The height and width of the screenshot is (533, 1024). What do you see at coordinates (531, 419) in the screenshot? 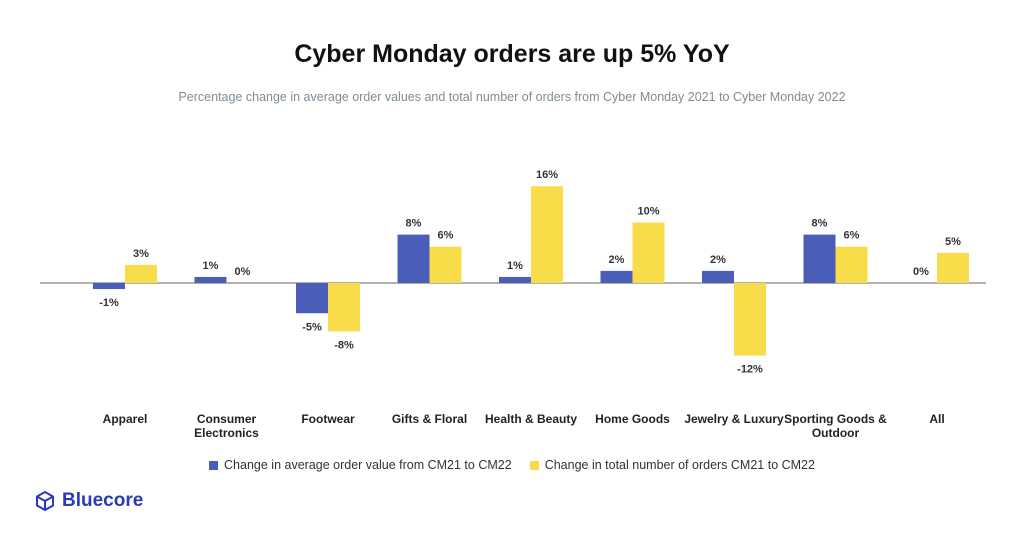
I see `category-label-4: Health & Beauty` at bounding box center [531, 419].